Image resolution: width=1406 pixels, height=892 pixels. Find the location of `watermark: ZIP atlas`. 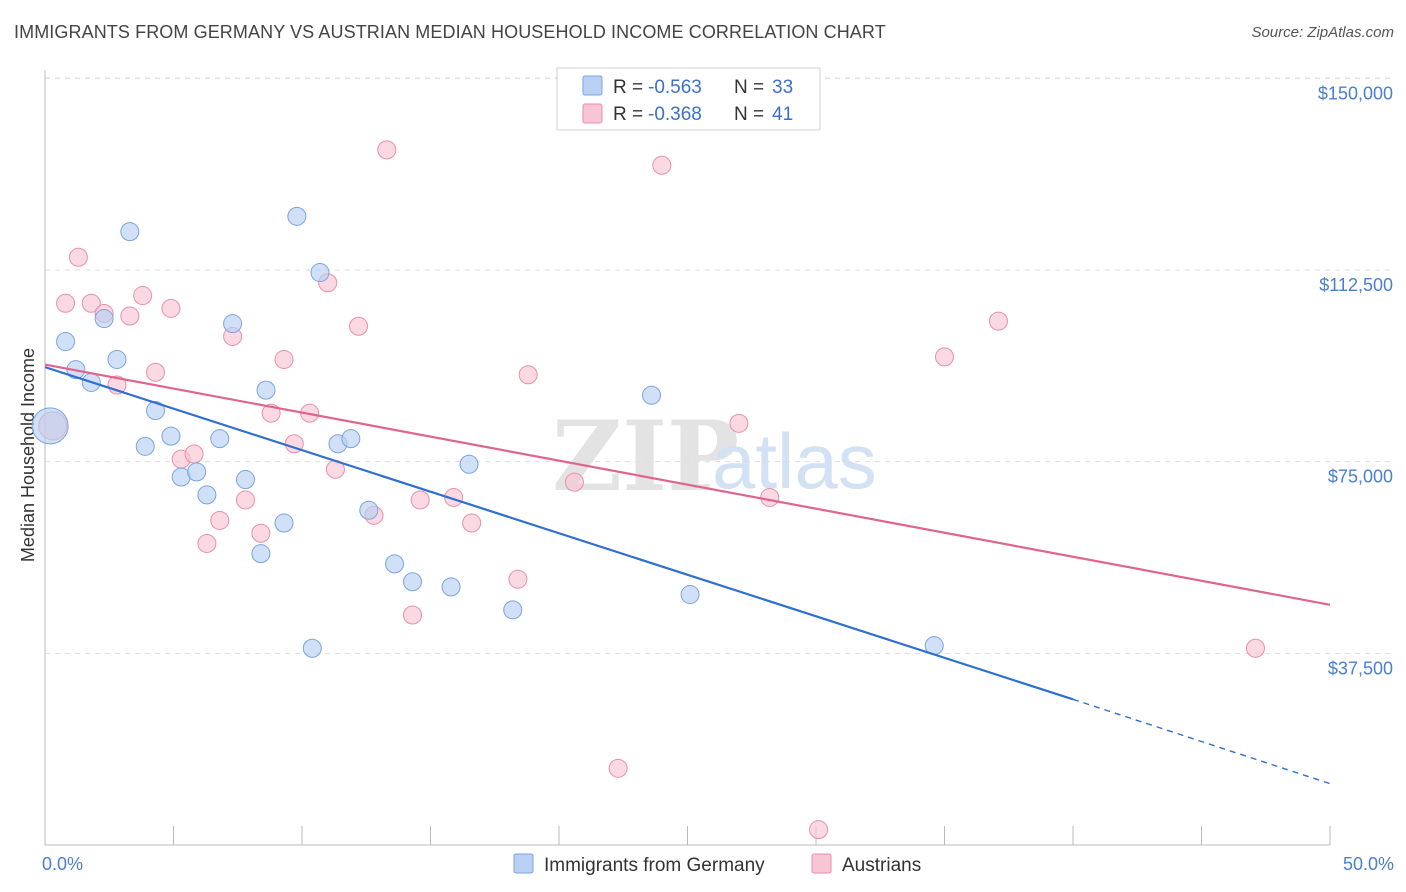

watermark: ZIP atlas is located at coordinates (714, 456).